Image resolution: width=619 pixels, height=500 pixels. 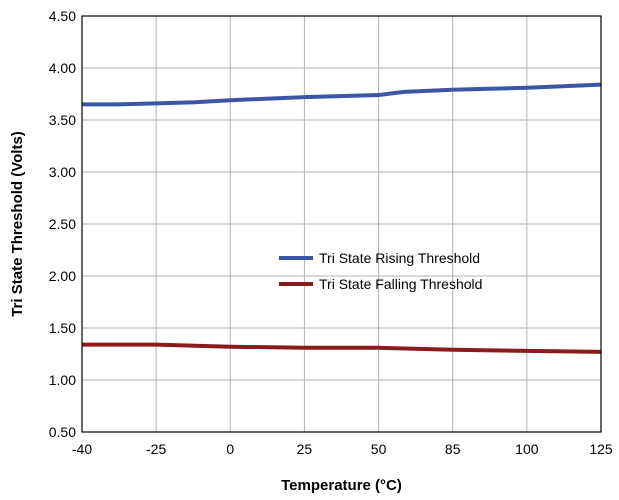 I want to click on x-tick-label: 100, so click(x=527, y=449).